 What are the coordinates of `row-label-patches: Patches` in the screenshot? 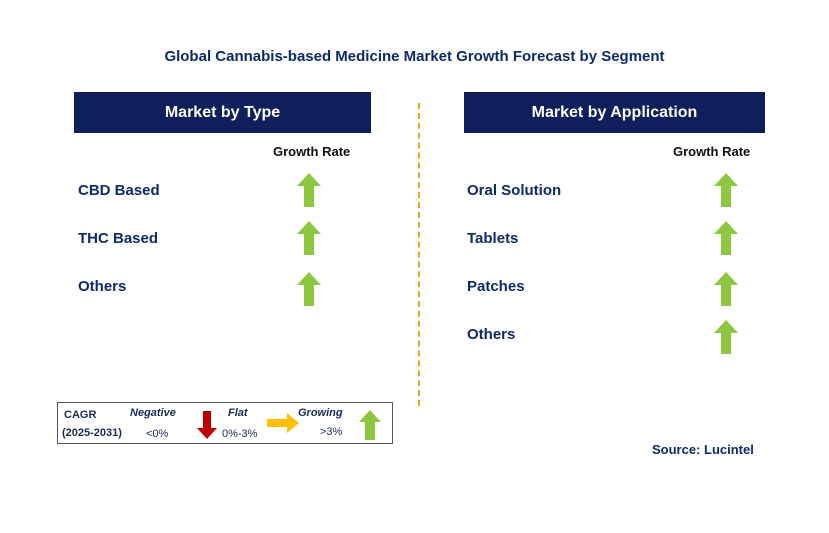 It's located at (496, 286).